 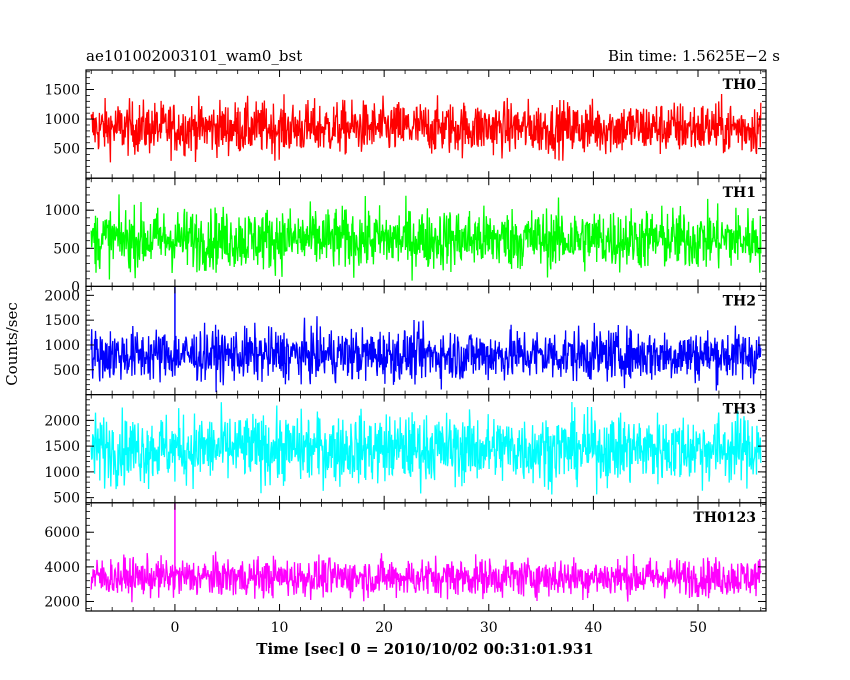 I want to click on x-tick-label: 50, so click(x=698, y=628).